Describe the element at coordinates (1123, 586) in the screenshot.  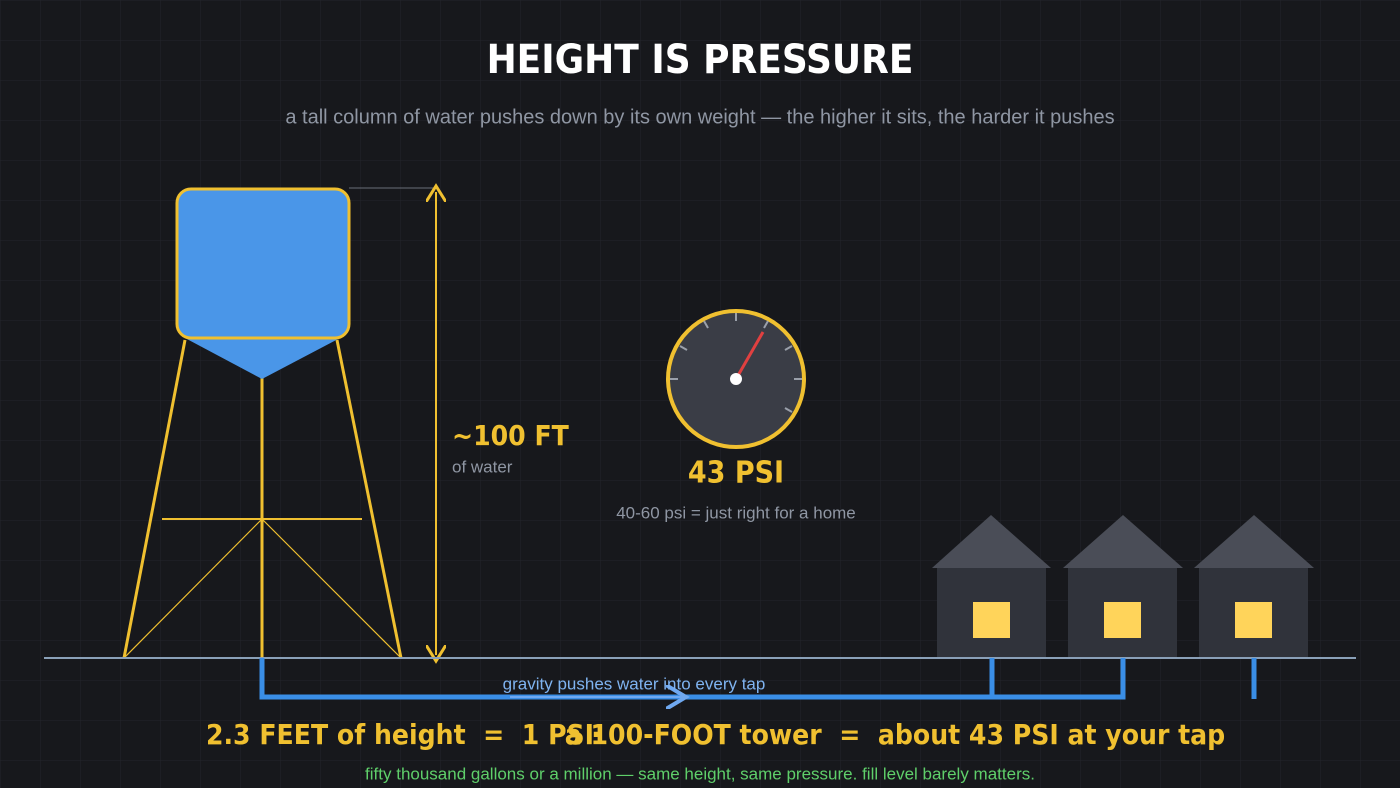
I see `houses` at that location.